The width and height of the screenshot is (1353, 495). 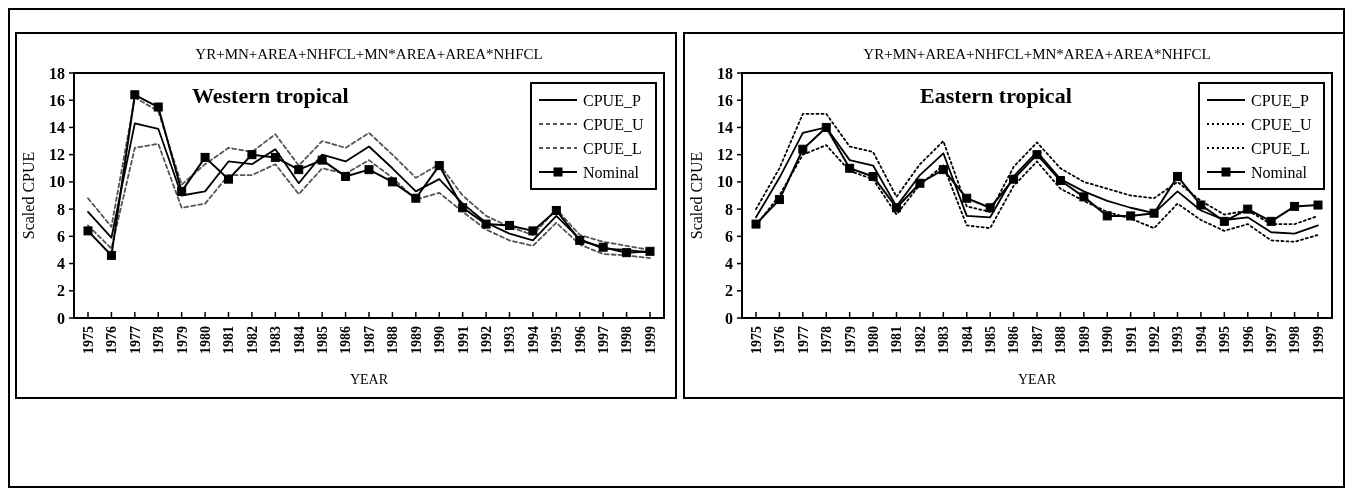 I want to click on annotation: Eastern tropical, so click(x=996, y=95).